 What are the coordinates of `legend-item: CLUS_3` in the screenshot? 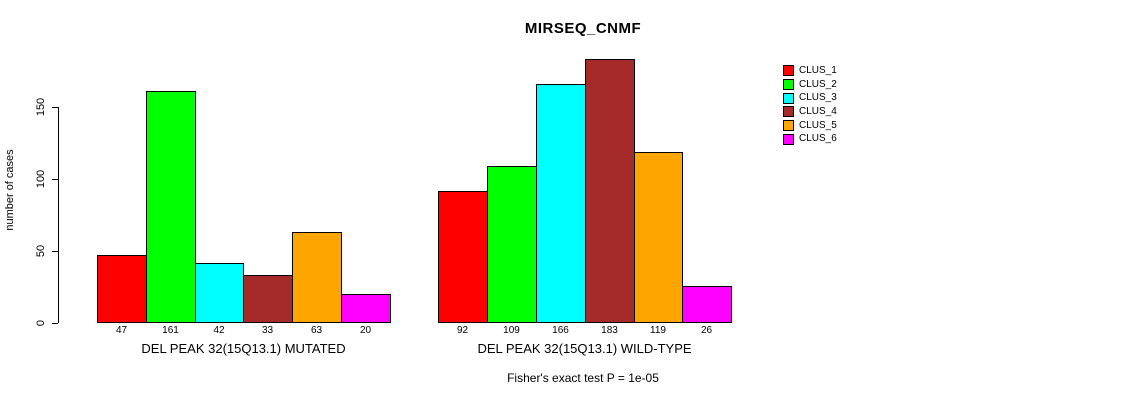 It's located at (810, 98).